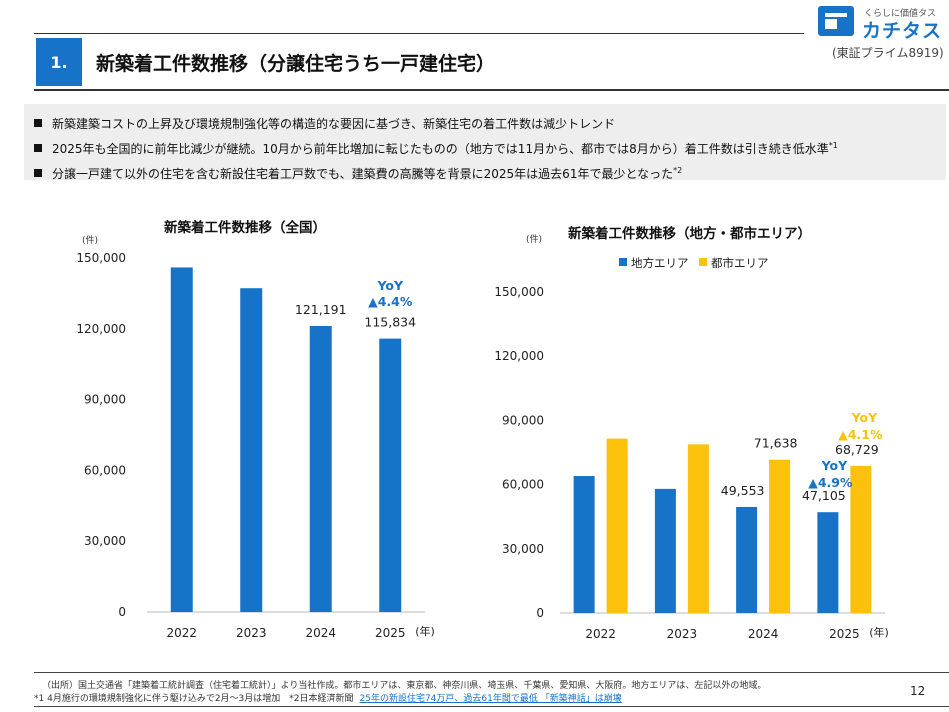 This screenshot has height=712, width=949. I want to click on footer-bottom-rule, so click(491, 706).